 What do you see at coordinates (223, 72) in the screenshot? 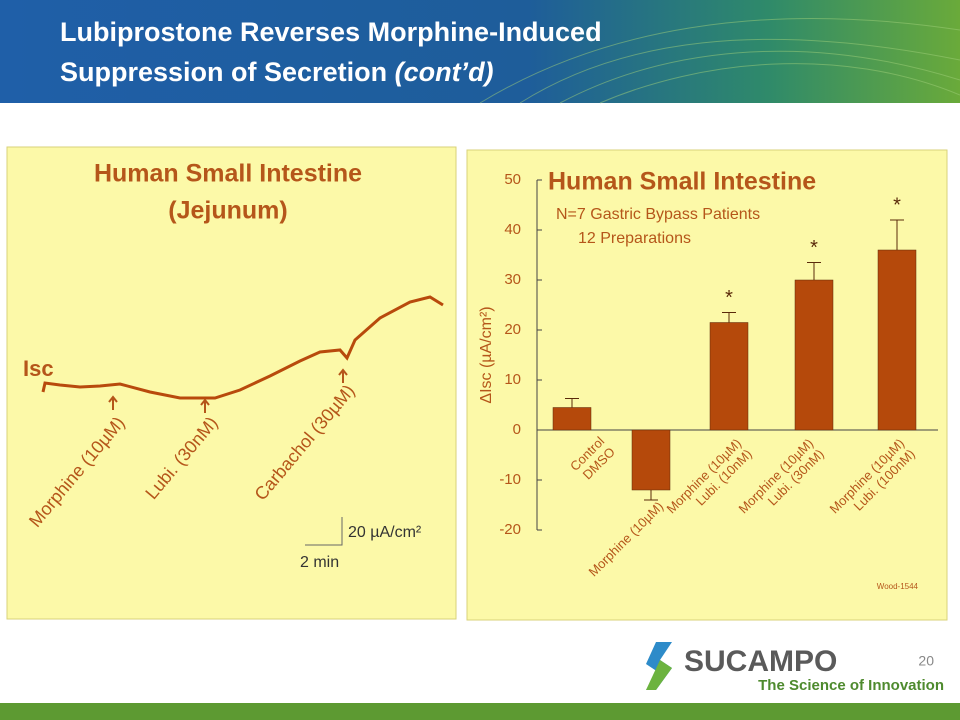
I see `slide-title-line: Suppression of Secretion` at bounding box center [223, 72].